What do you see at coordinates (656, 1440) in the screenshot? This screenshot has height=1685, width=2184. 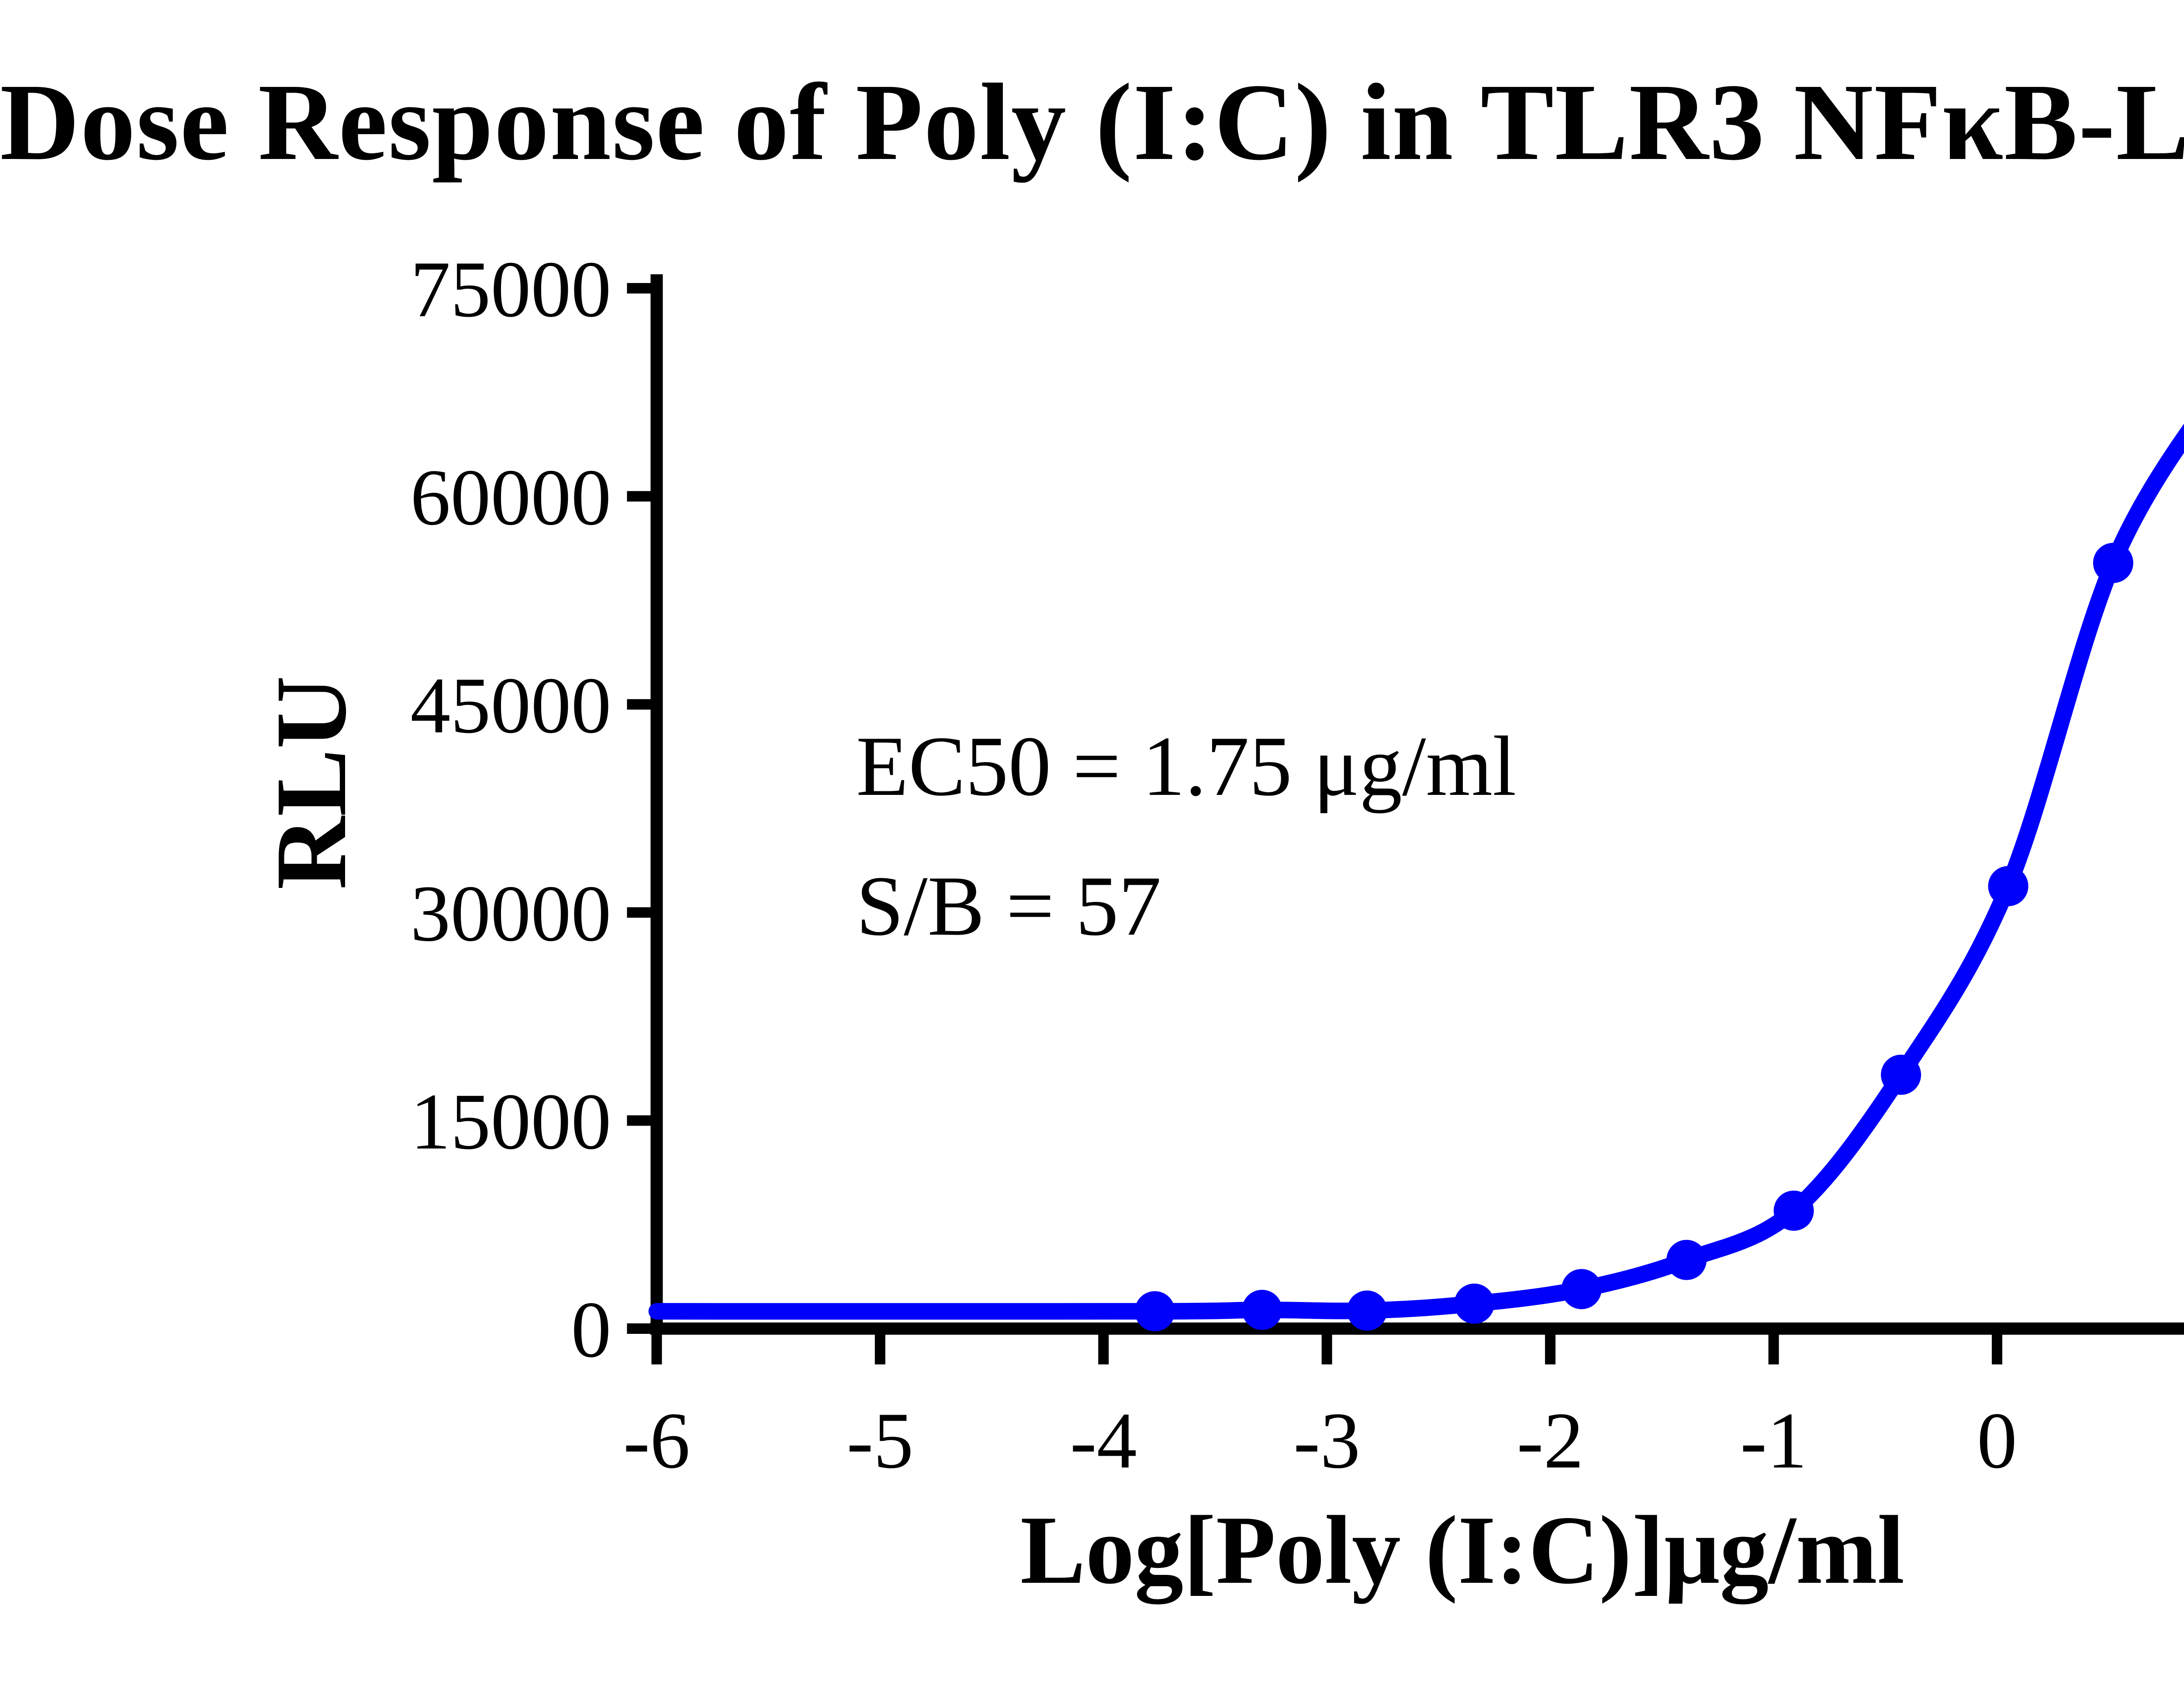 I see `x-tick-label: -6` at bounding box center [656, 1440].